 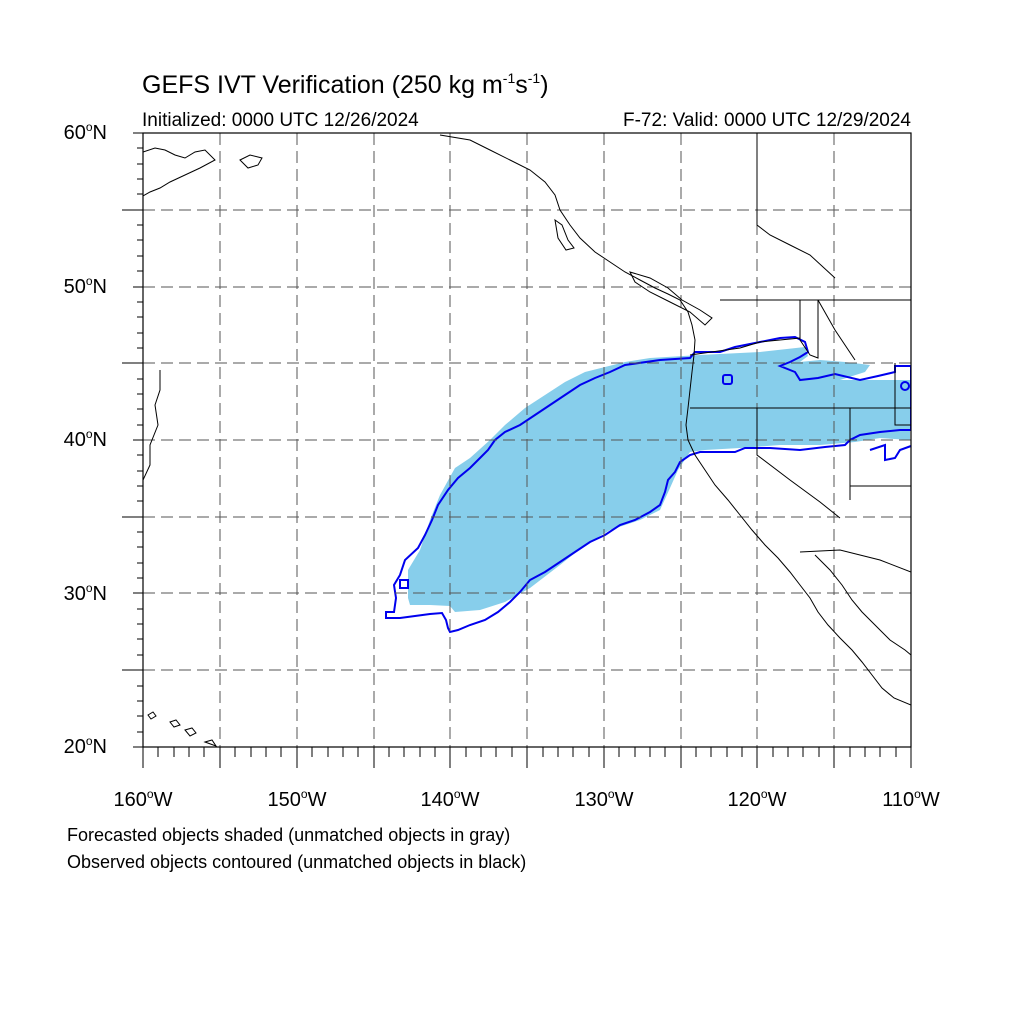 I want to click on alaska-coast, so click(x=179, y=172).